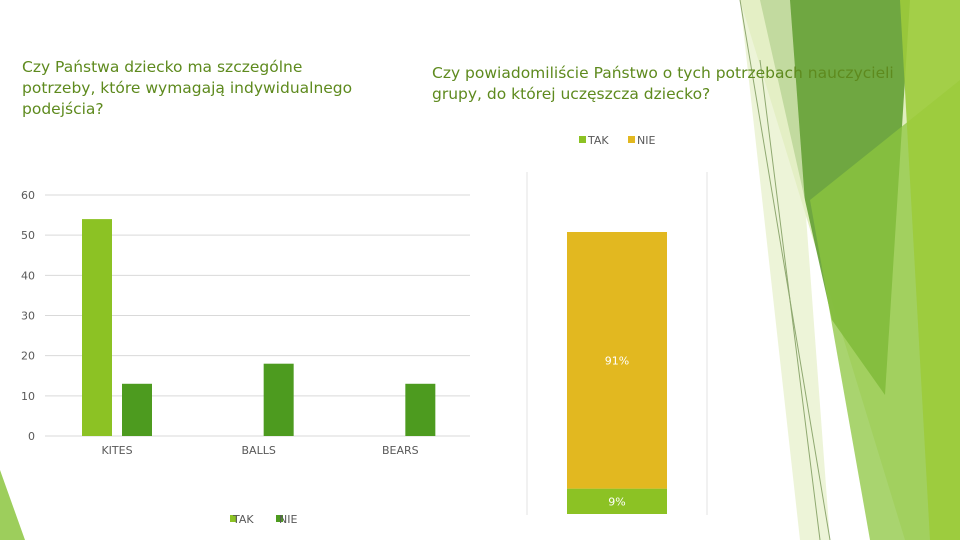 This screenshot has width=960, height=540. What do you see at coordinates (28, 275) in the screenshot?
I see `y-tick-label-40: 40` at bounding box center [28, 275].